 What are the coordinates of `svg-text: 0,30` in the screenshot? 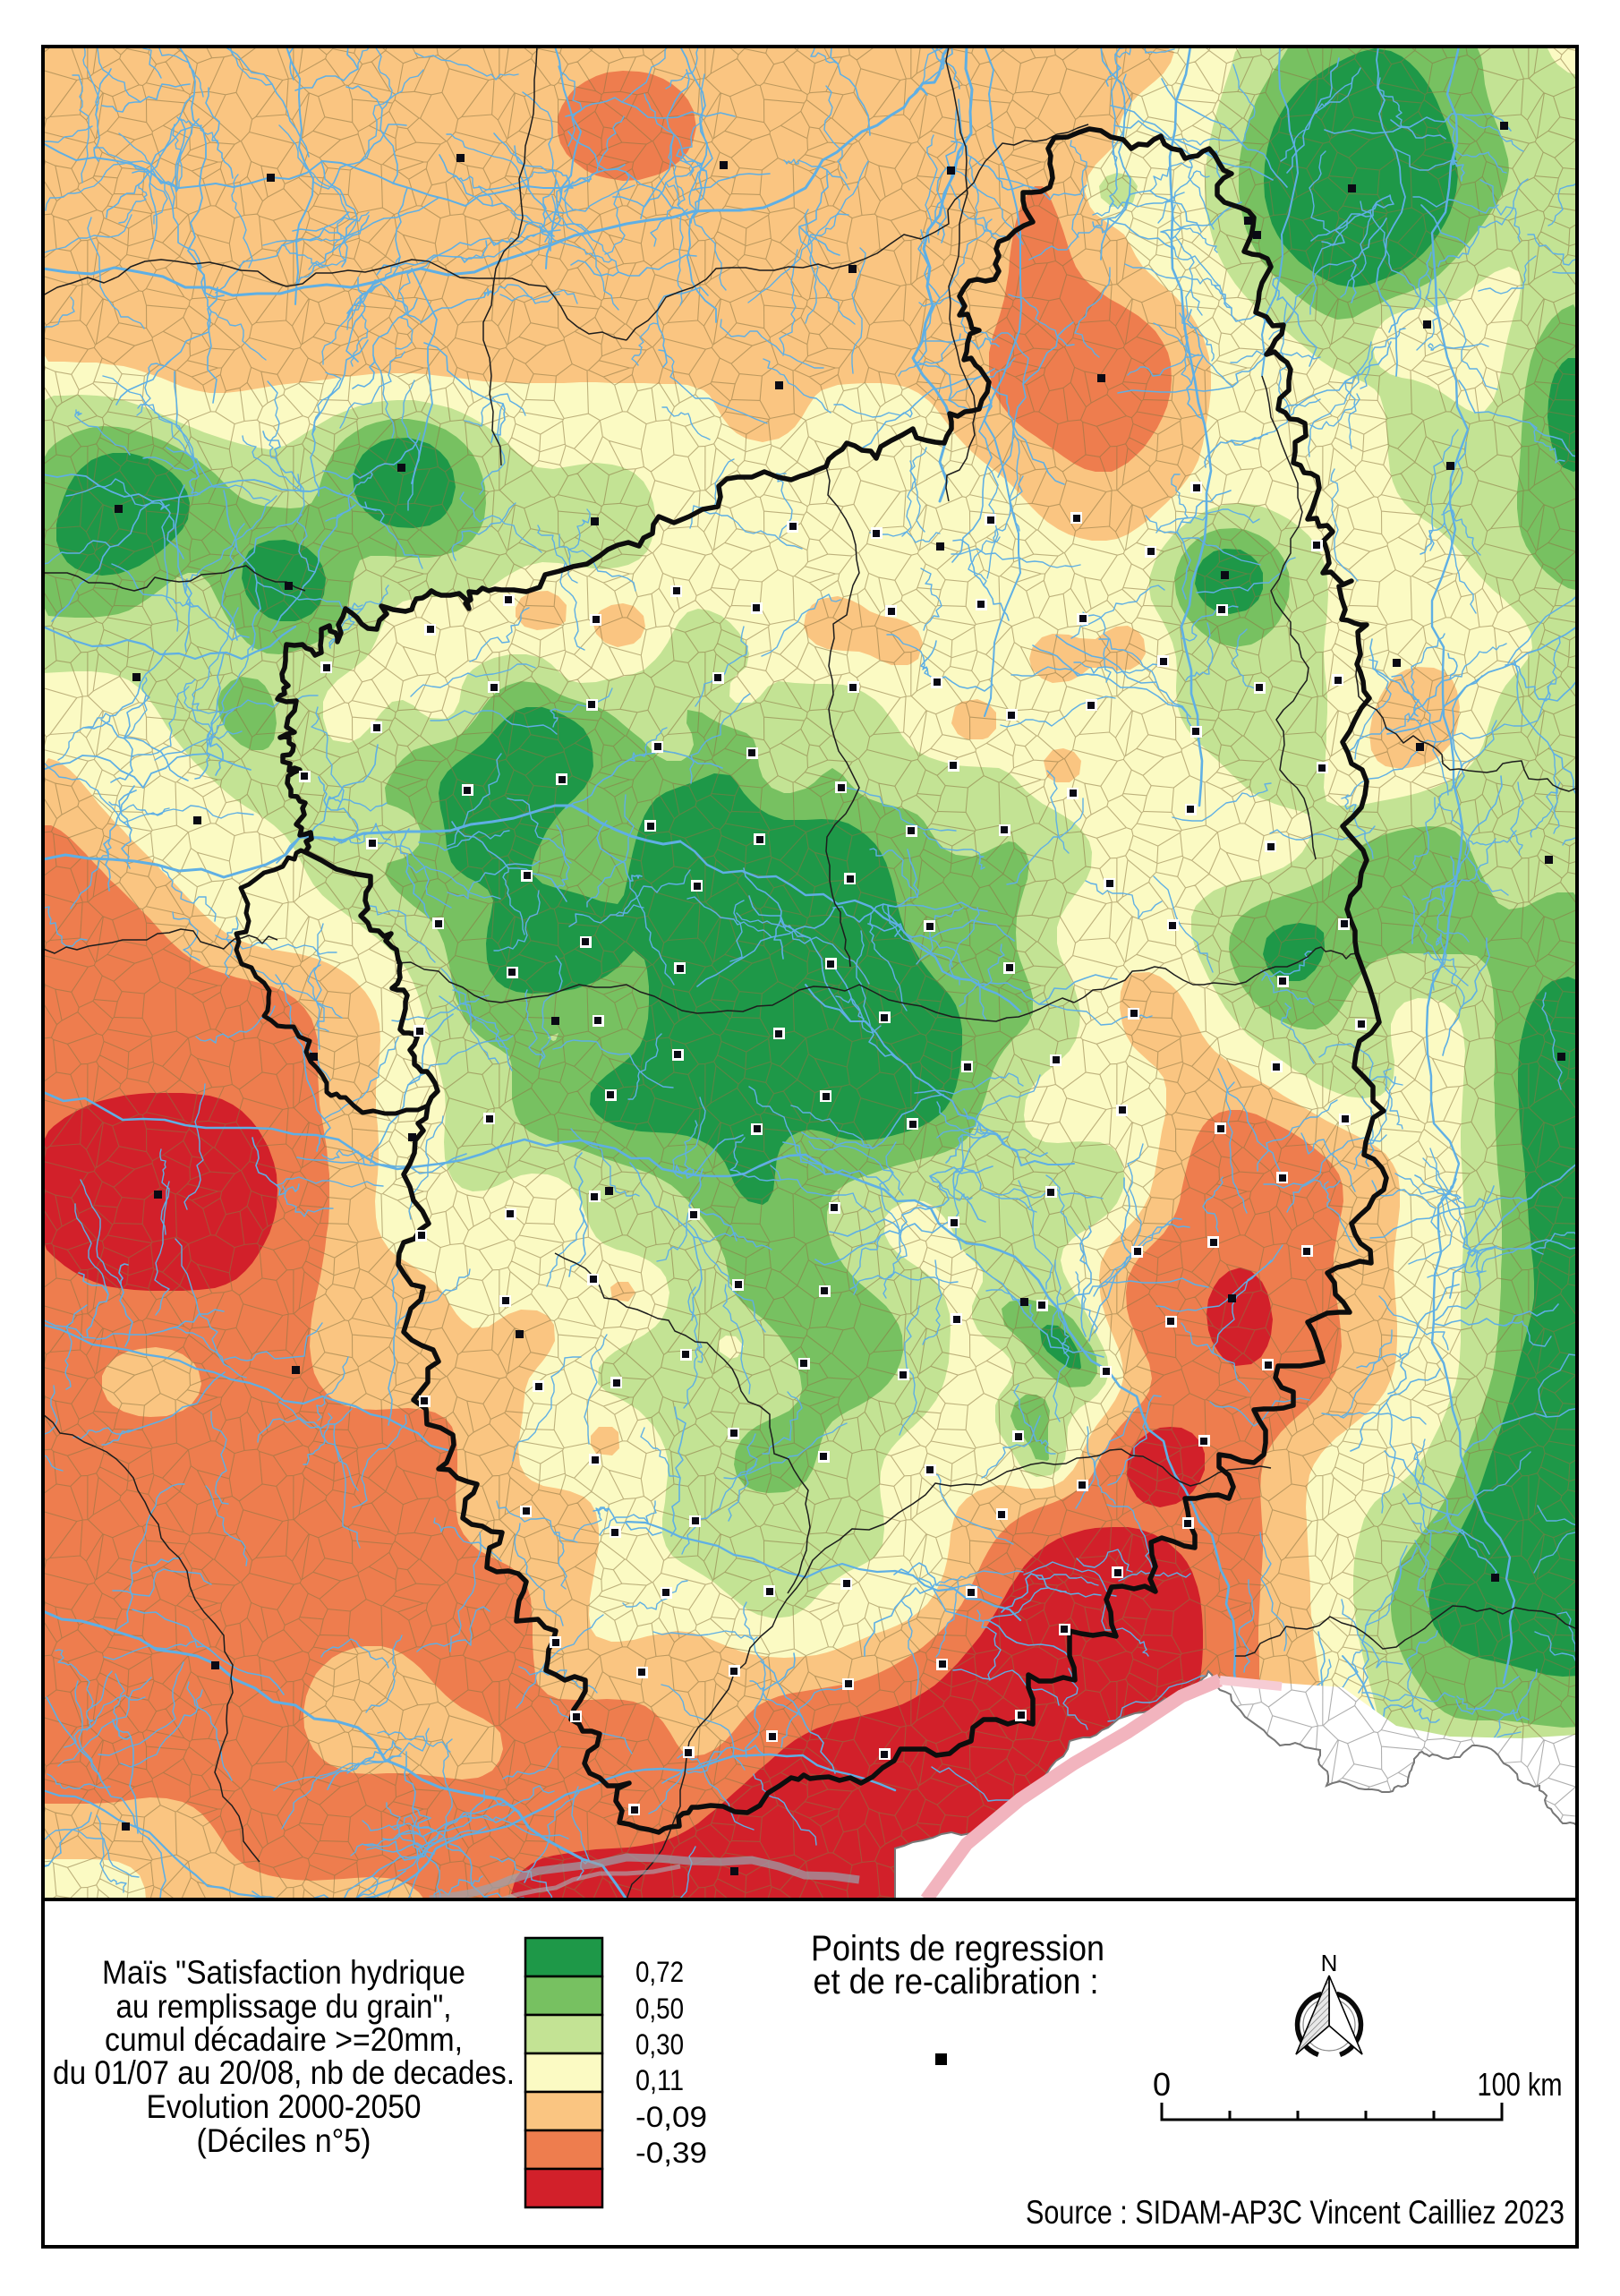 It's located at (660, 2044).